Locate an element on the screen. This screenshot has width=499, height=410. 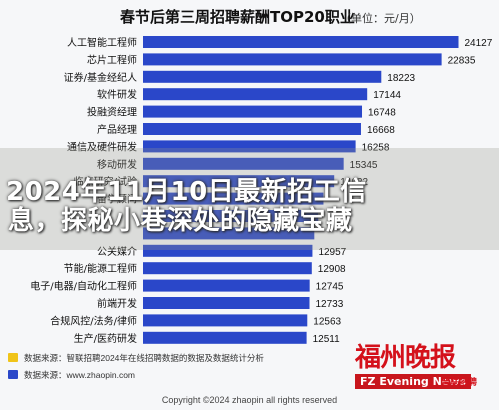
category-label: 节能/能源工程师 is located at coordinates (100, 268).